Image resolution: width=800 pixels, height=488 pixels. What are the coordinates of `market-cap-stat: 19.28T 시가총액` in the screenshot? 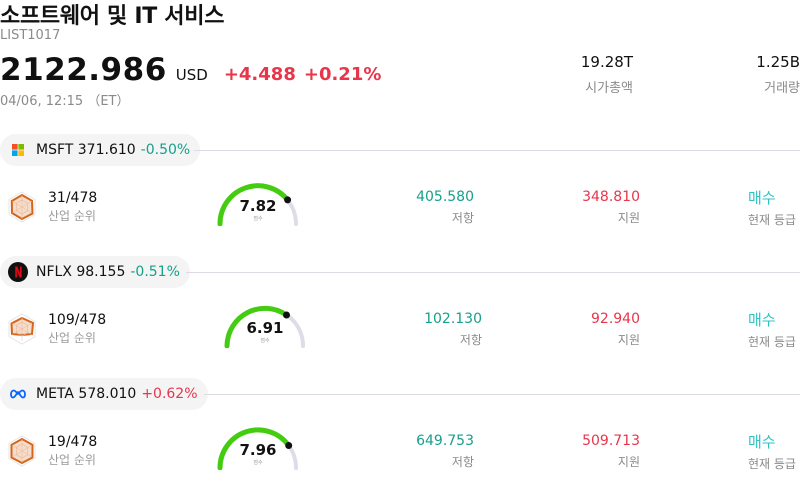 It's located at (607, 74).